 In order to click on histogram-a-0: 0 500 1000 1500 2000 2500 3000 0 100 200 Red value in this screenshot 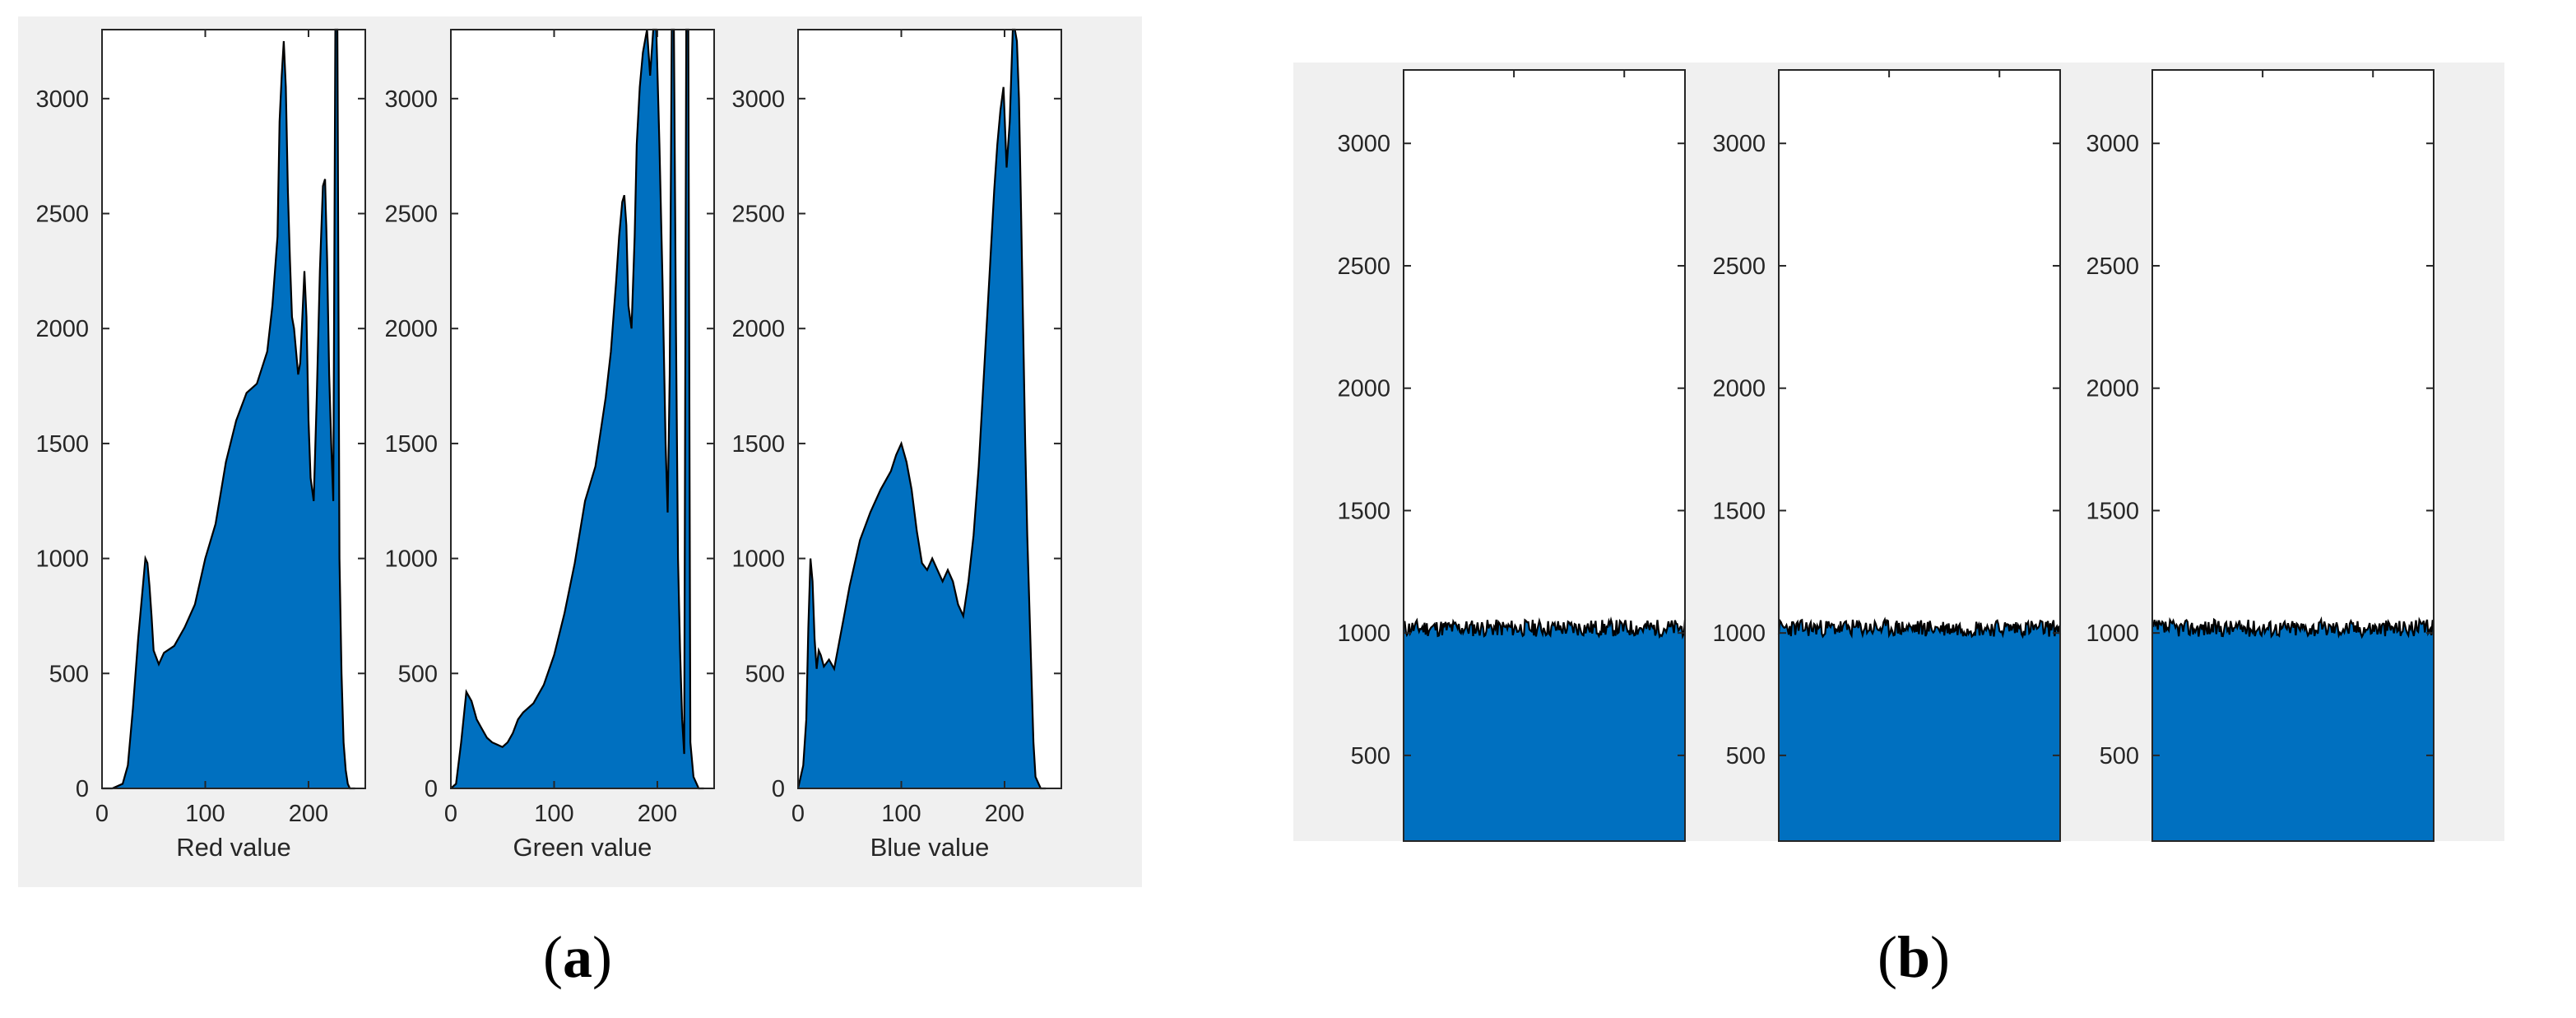, I will do `click(200, 445)`.